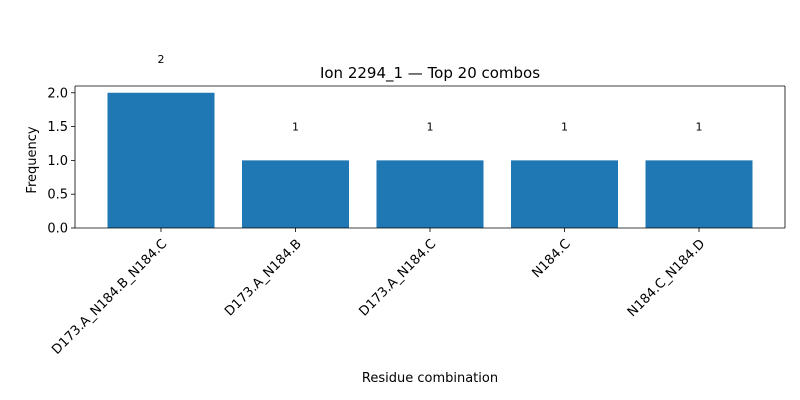 The height and width of the screenshot is (400, 800). What do you see at coordinates (263, 278) in the screenshot?
I see `x-tick-label: D173.A_N184.B` at bounding box center [263, 278].